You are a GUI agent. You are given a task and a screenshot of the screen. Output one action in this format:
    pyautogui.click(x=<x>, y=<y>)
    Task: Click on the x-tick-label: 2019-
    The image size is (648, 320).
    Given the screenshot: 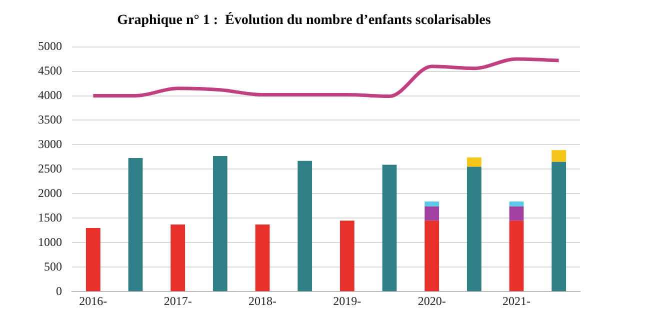 What is the action you would take?
    pyautogui.click(x=347, y=301)
    